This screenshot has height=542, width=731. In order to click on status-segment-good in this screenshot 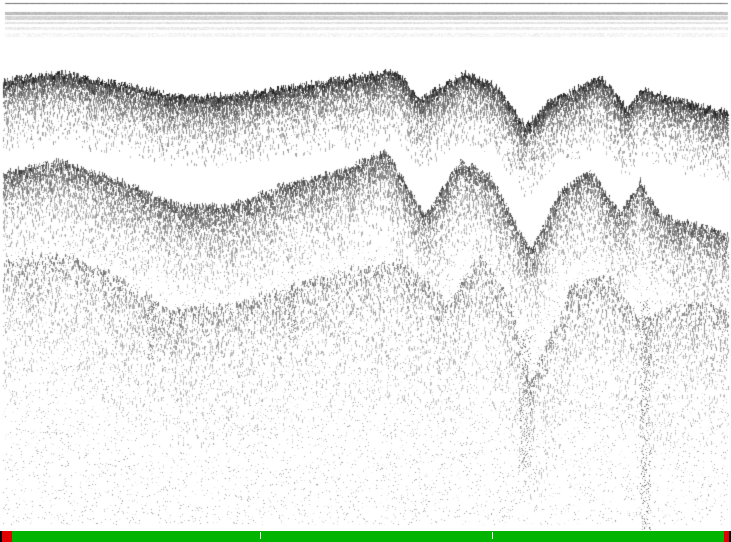, I will do `click(368, 536)`.